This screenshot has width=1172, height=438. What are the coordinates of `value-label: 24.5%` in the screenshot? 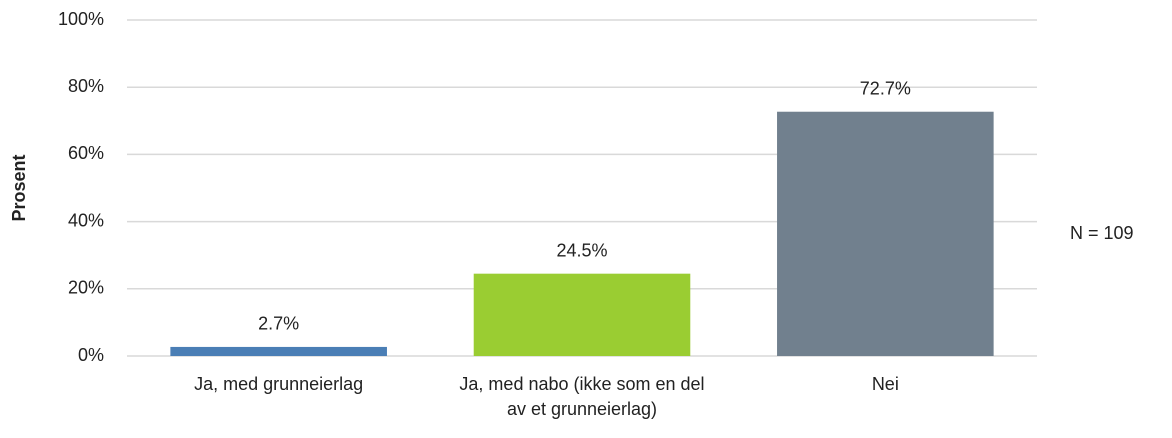 It's located at (581, 250).